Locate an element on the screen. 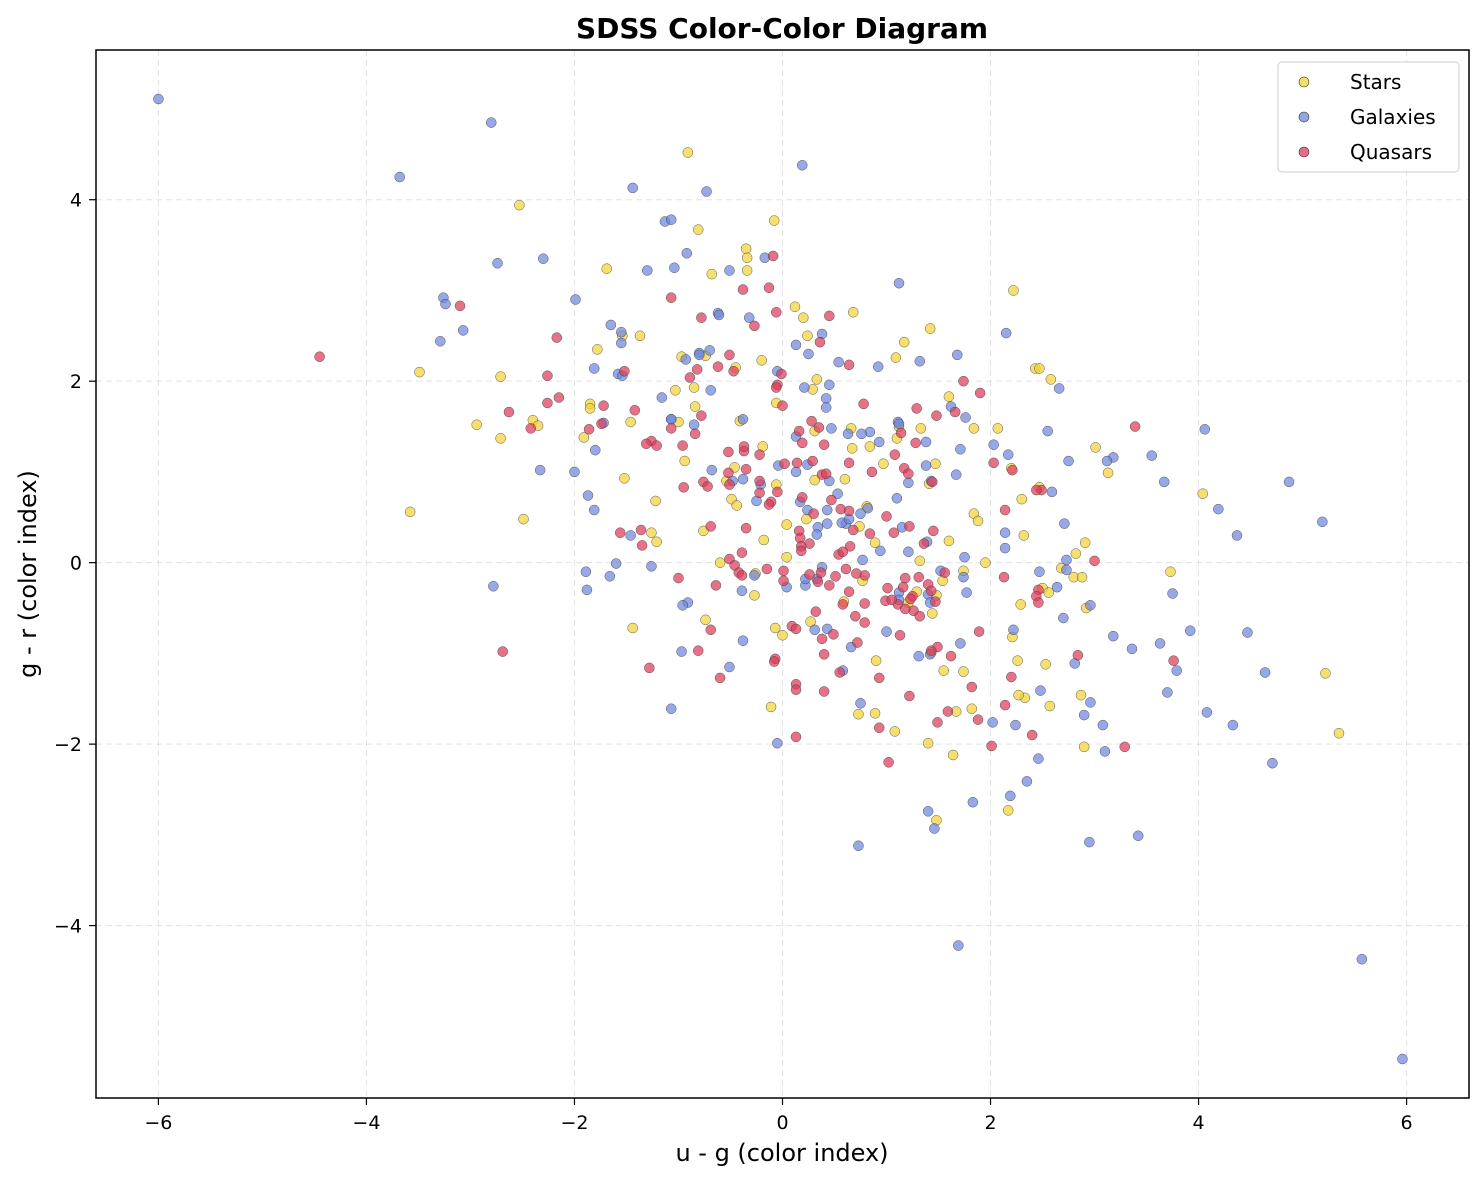 This screenshot has width=1484, height=1182. y-tick-label: 0 is located at coordinates (76, 564).